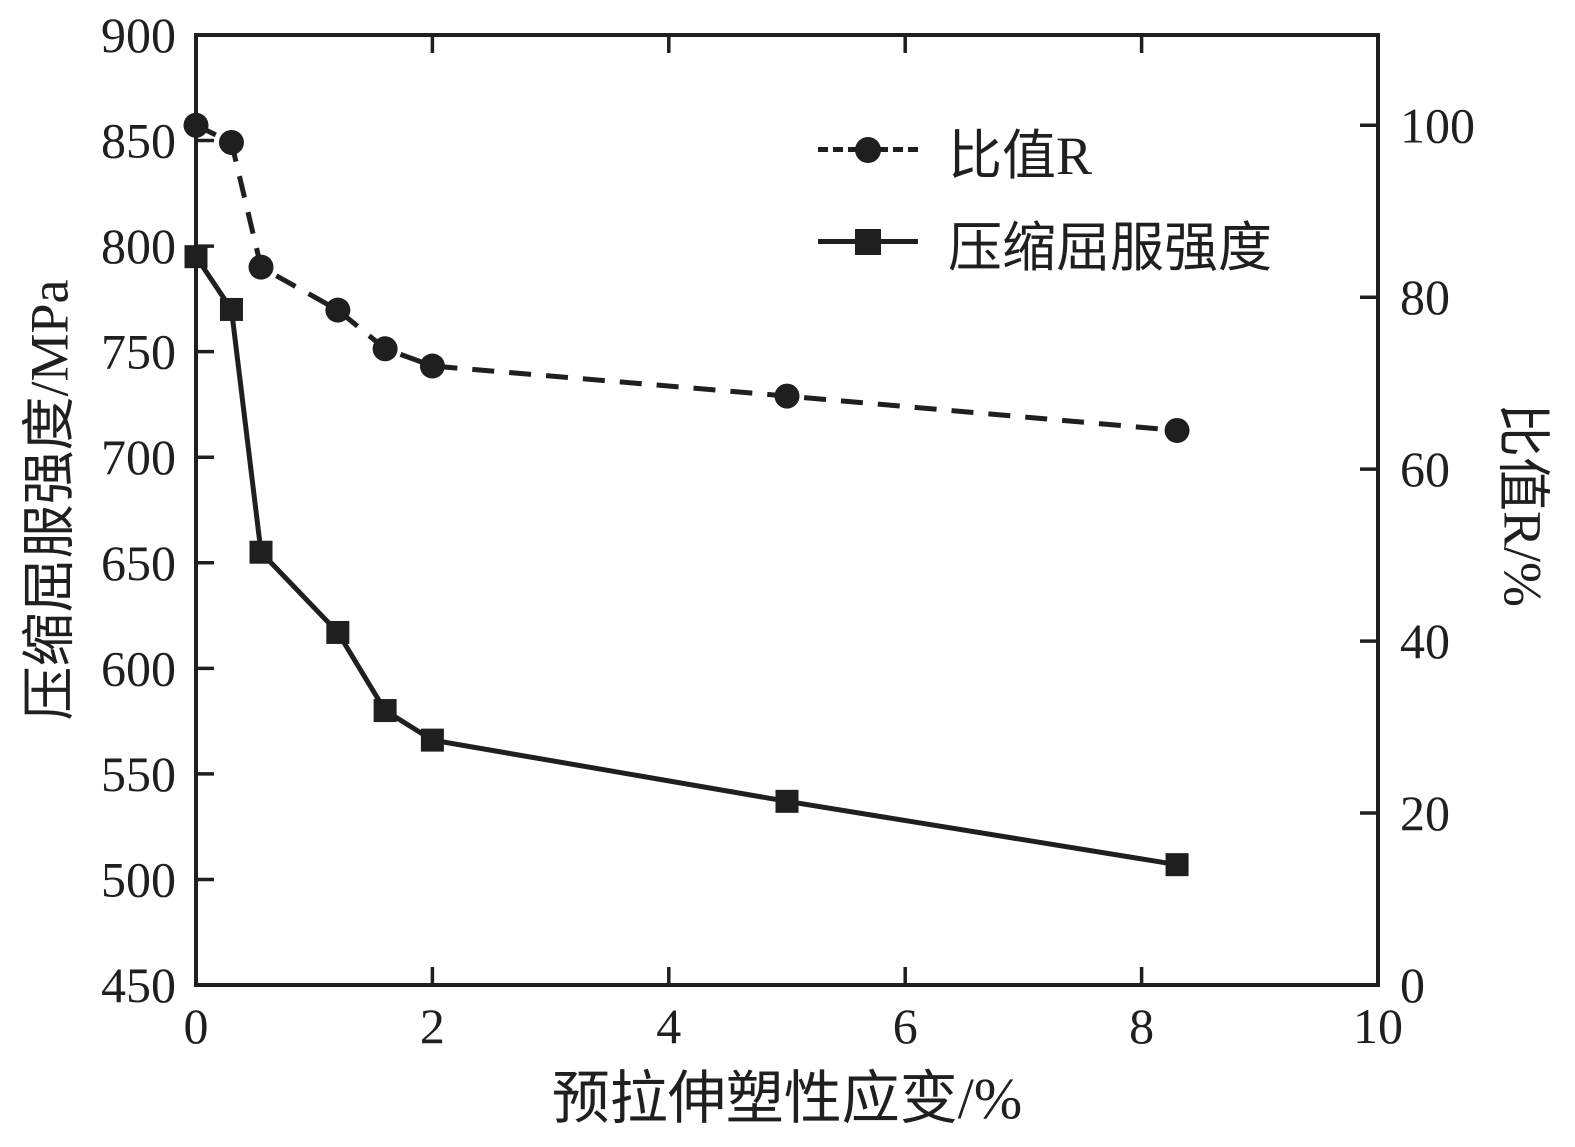  I want to click on svg-text: 40, so click(1425, 641).